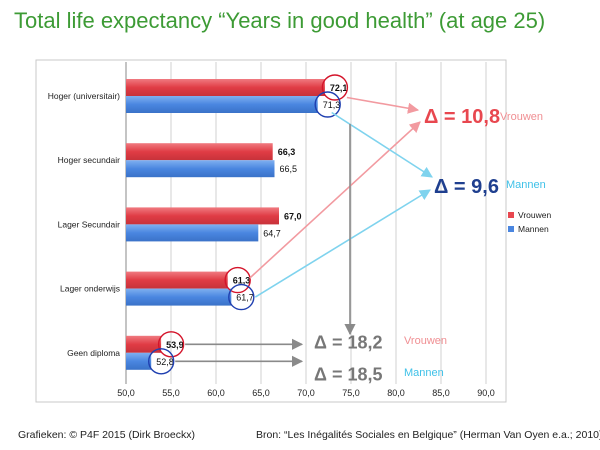 This screenshot has height=450, width=600. What do you see at coordinates (222, 104) in the screenshot?
I see `bar-mannen-hoger-universitair` at bounding box center [222, 104].